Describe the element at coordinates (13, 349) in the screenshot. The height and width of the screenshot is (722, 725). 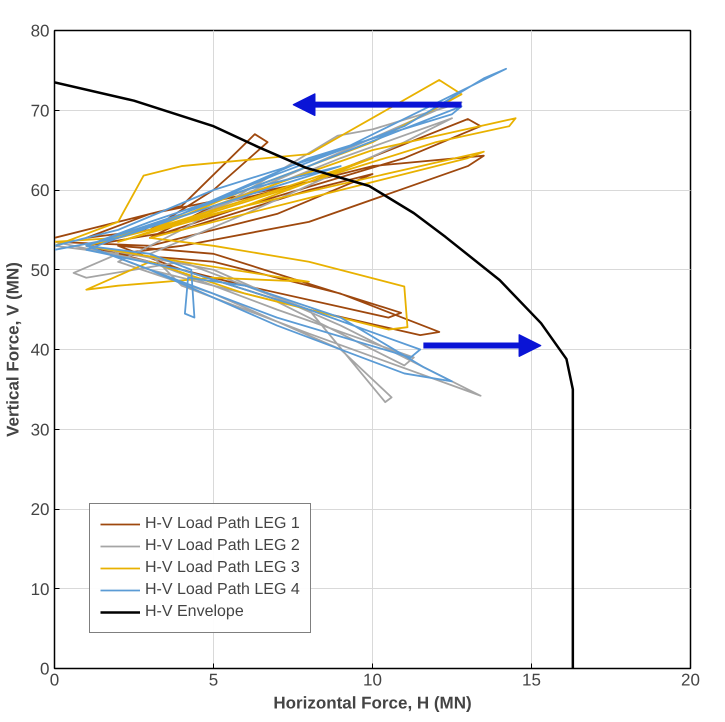
I see `y-axis-title: Vertical Force, V (MN)` at that location.